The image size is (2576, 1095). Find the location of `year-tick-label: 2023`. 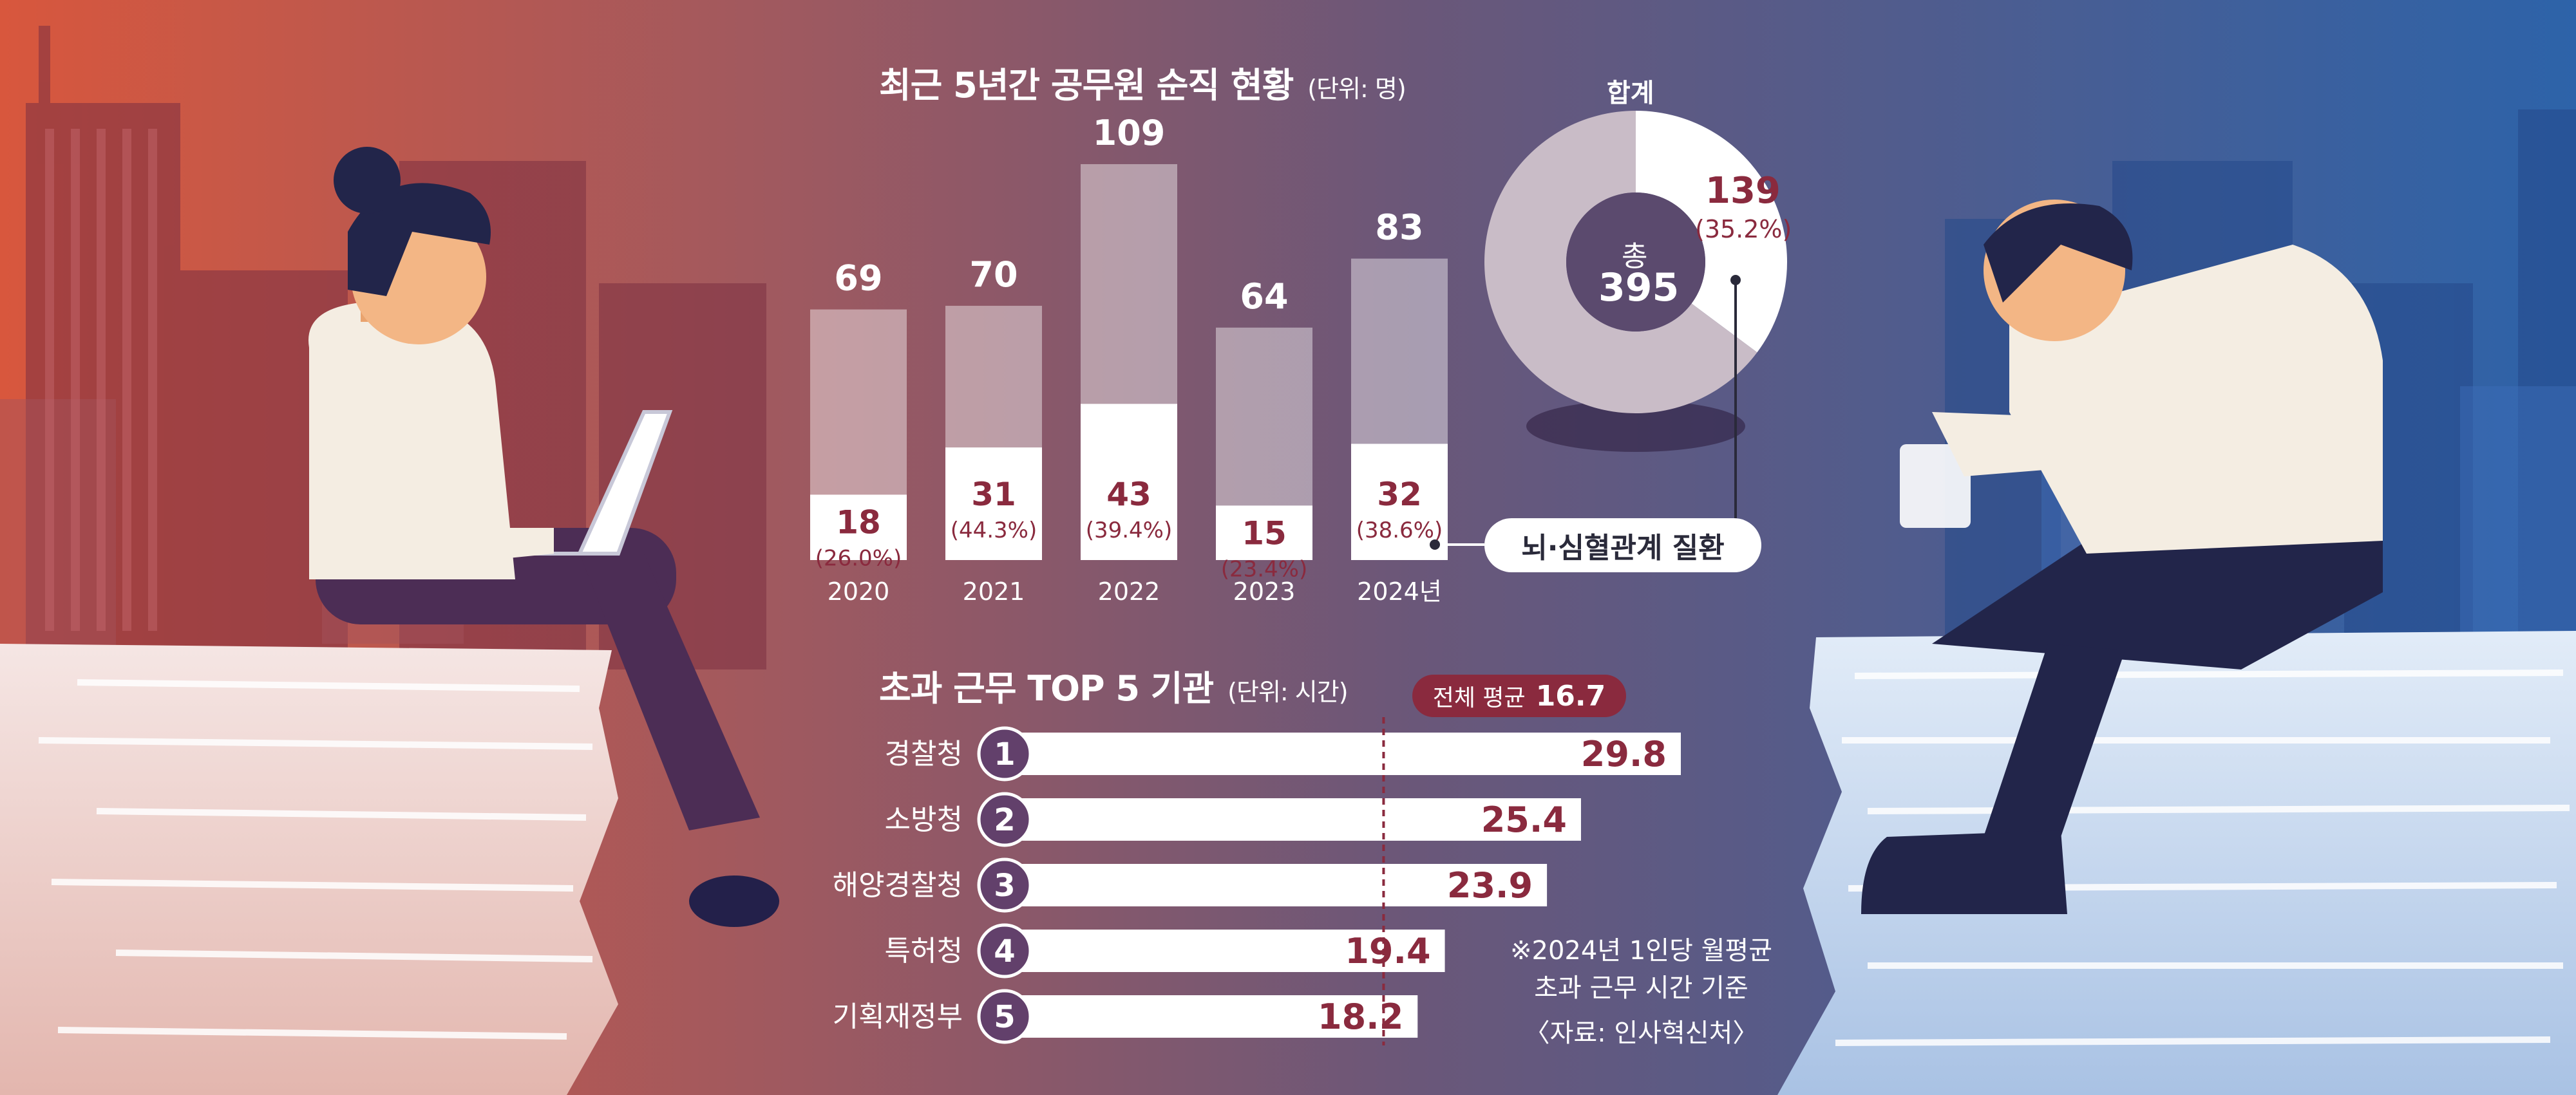

year-tick-label: 2023 is located at coordinates (1264, 591).